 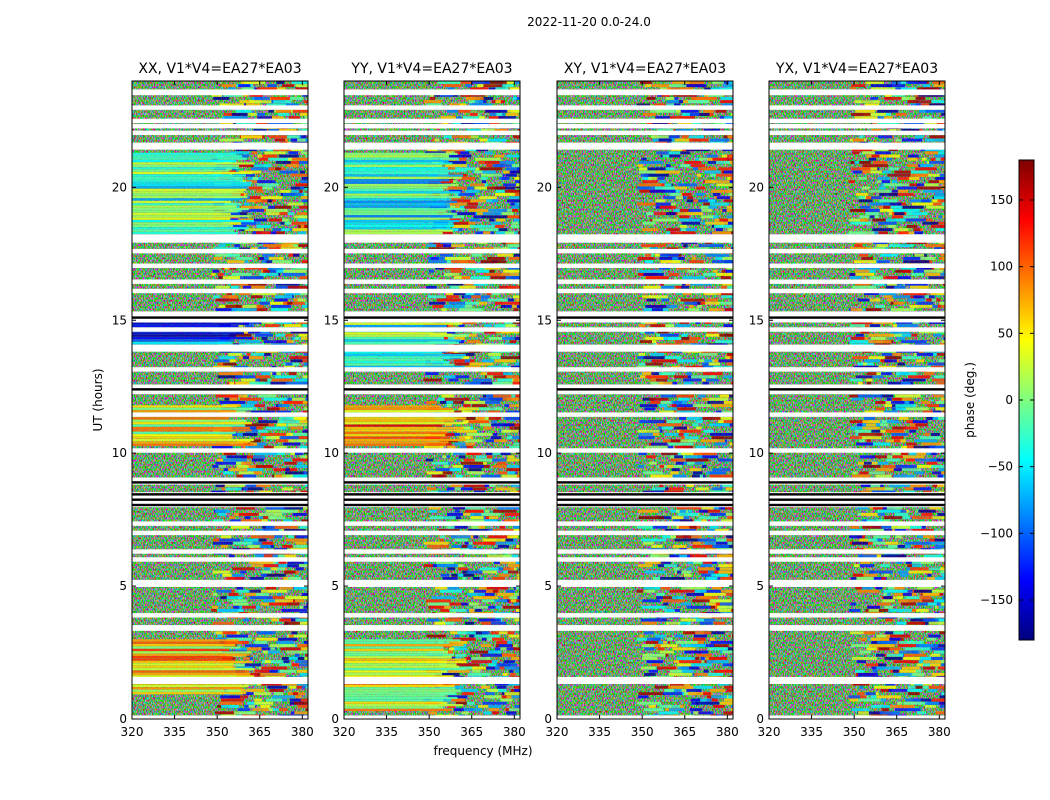 I want to click on dark-row, so click(x=220, y=494).